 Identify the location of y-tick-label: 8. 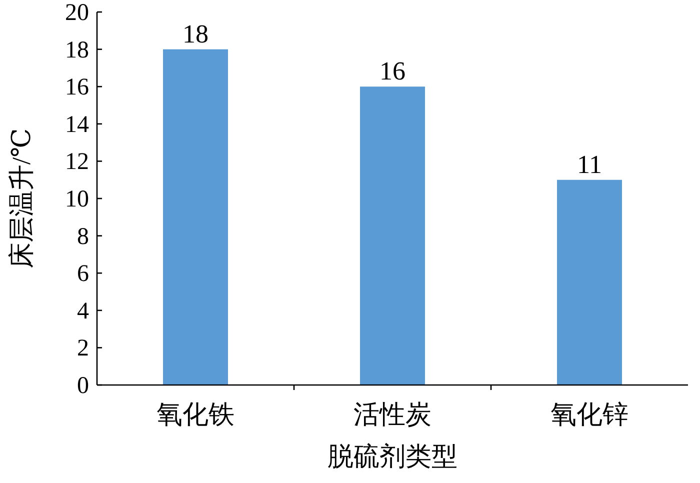
(83, 237).